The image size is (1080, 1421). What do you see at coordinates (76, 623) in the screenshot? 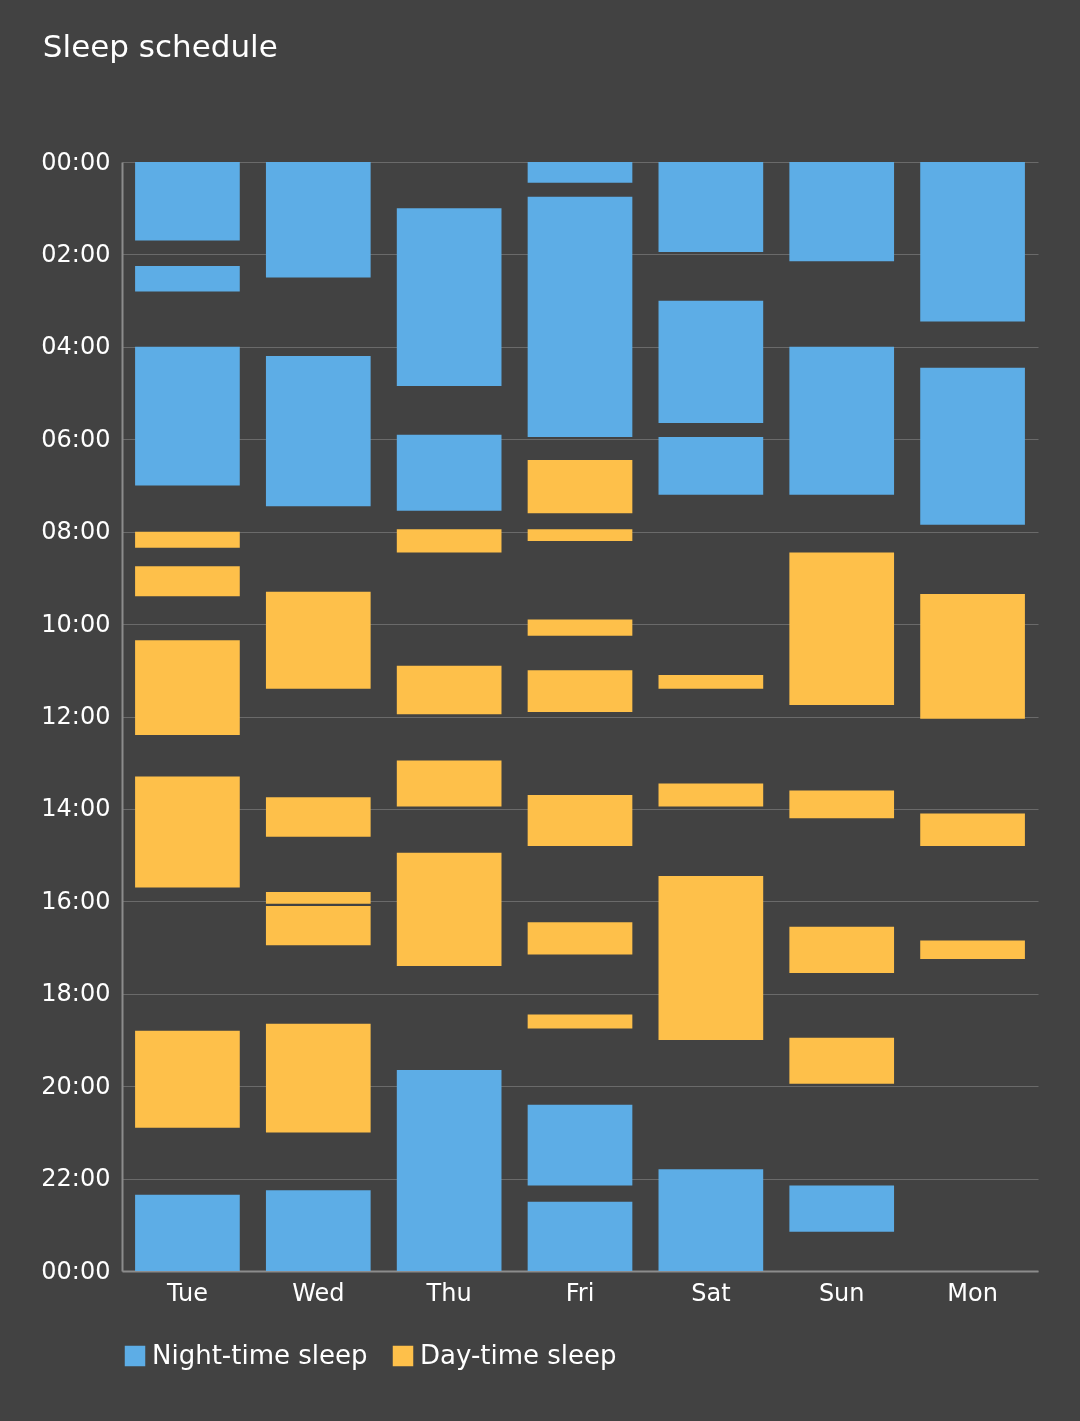
I see `y-tick-label: 10:00` at bounding box center [76, 623].